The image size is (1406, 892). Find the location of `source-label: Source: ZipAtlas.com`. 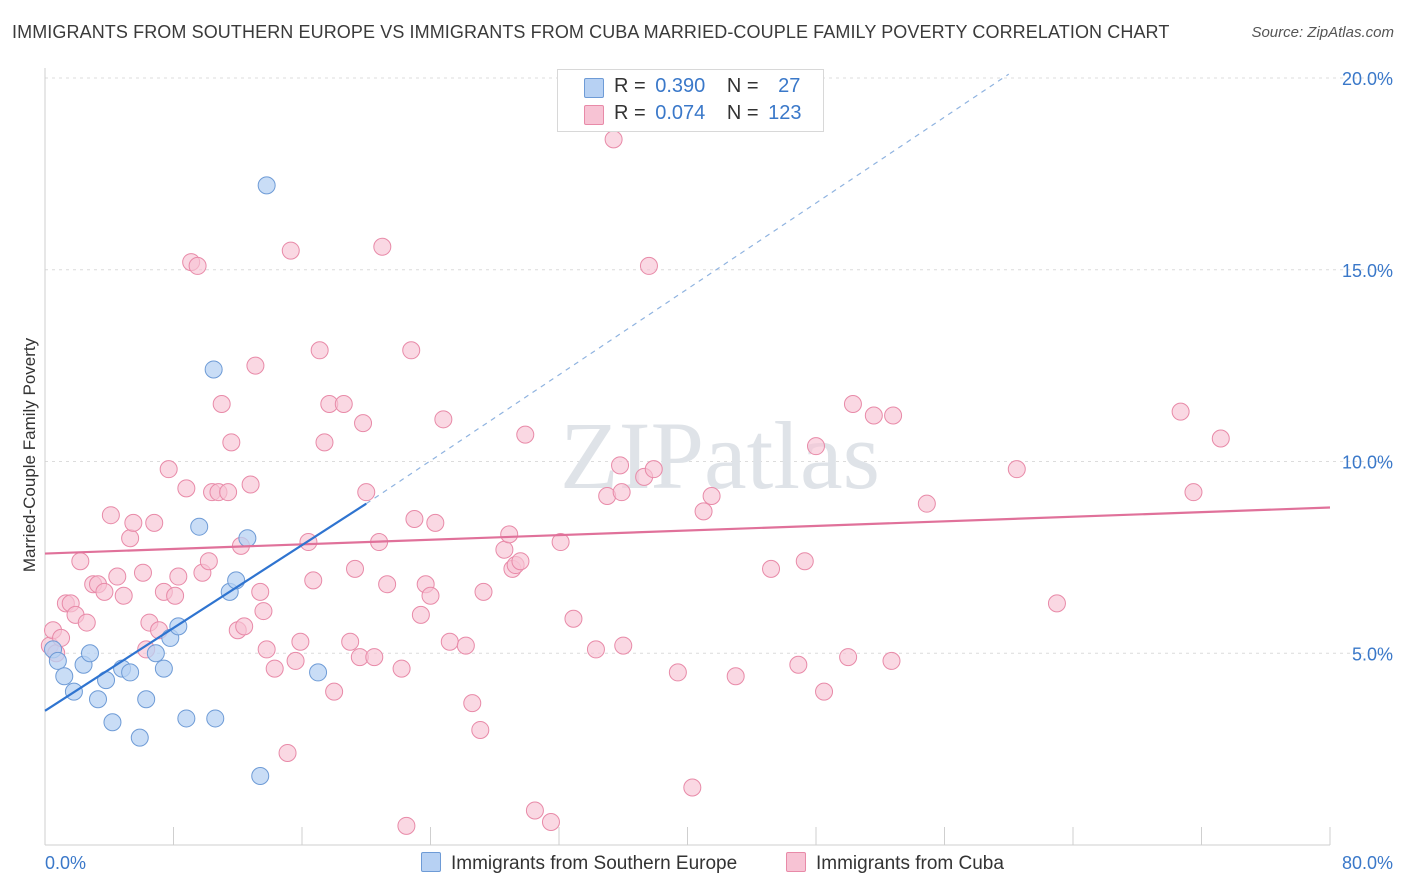

source-label: Source: ZipAtlas.com is located at coordinates (1322, 32).